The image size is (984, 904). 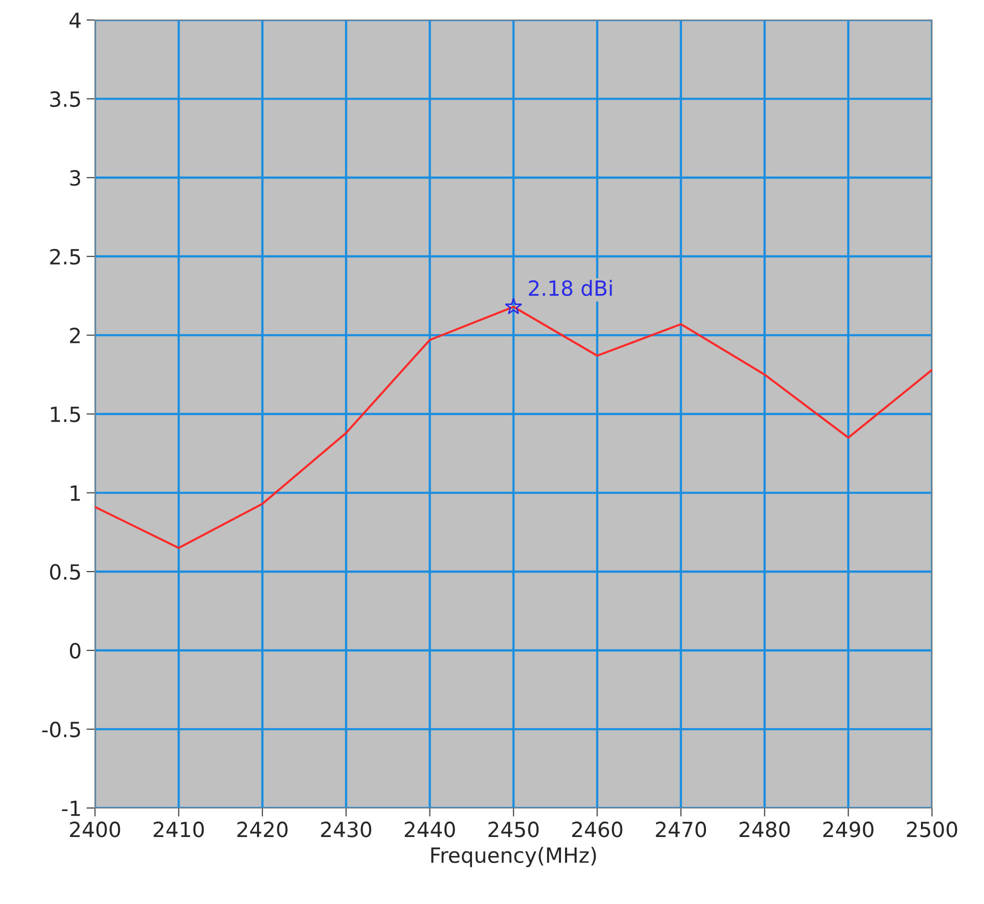 I want to click on y-tick-label: 3.5, so click(x=65, y=99).